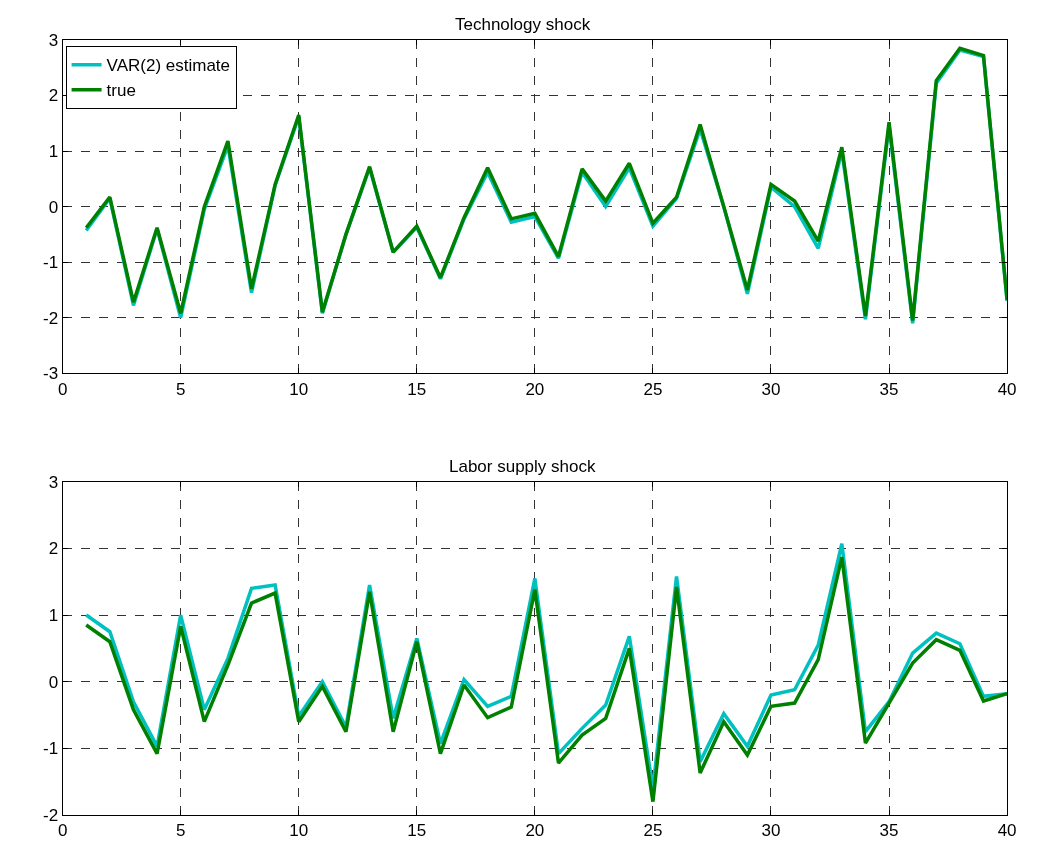  I want to click on chart-title: Technology shock, so click(523, 24).